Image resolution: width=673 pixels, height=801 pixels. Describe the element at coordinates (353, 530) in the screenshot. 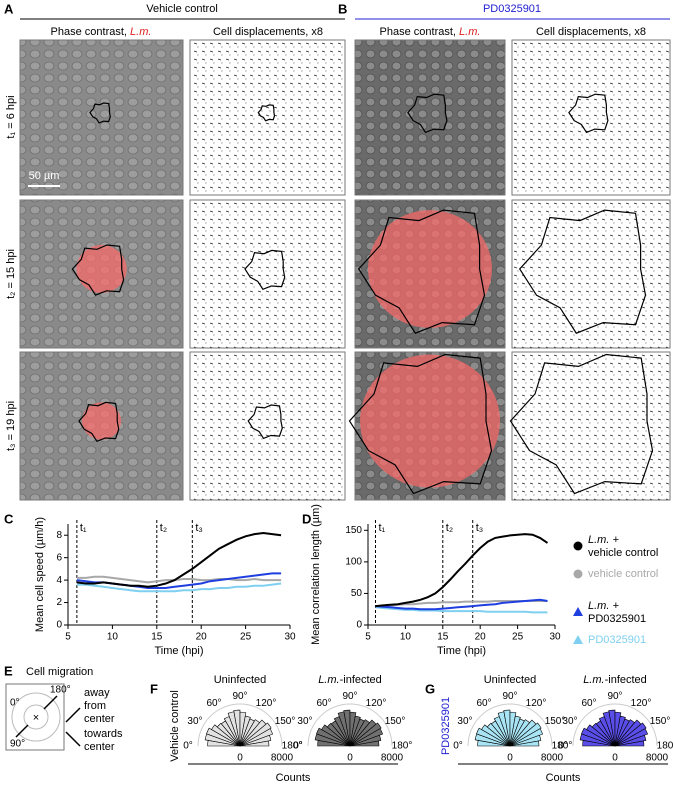

I see `y-tick-label: 150` at that location.